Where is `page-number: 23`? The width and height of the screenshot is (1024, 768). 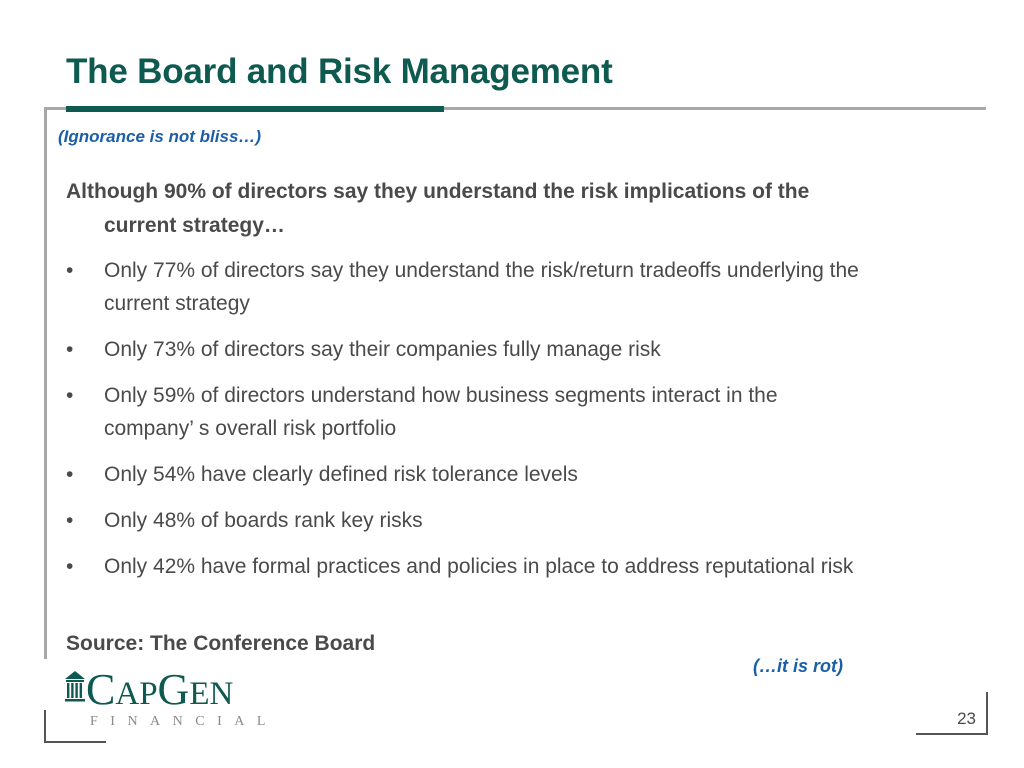 page-number: 23 is located at coordinates (966, 718).